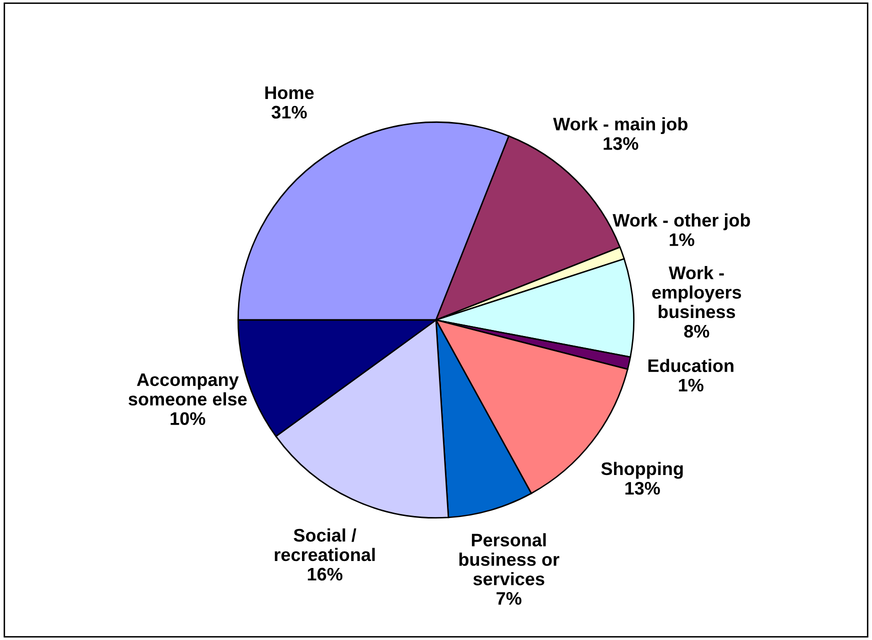 This screenshot has height=640, width=872. What do you see at coordinates (642, 470) in the screenshot?
I see `slice-label: Shopping` at bounding box center [642, 470].